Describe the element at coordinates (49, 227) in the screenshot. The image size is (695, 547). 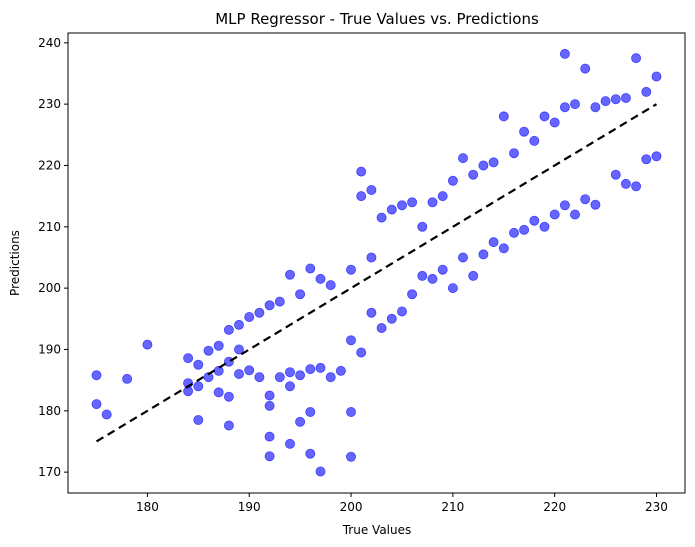
I see `y-tick-label: 210` at that location.